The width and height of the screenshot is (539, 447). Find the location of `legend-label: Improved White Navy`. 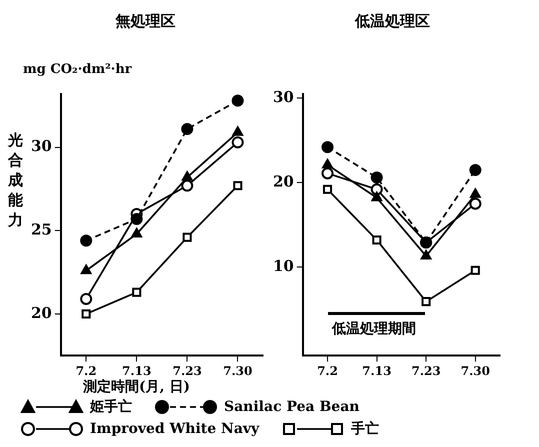

legend-label: Improved White Navy is located at coordinates (175, 429).